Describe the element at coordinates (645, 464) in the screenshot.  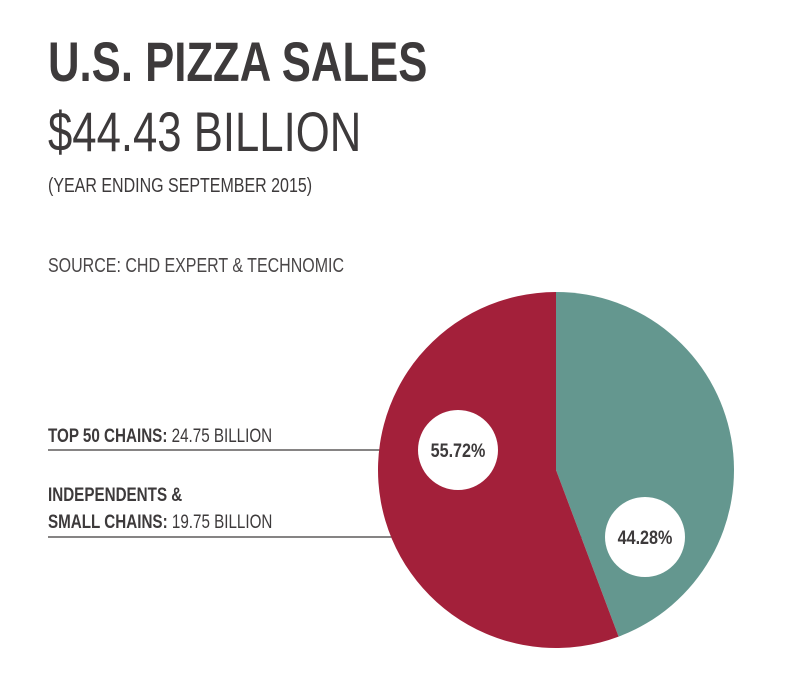
I see `pie-slice-independents` at that location.